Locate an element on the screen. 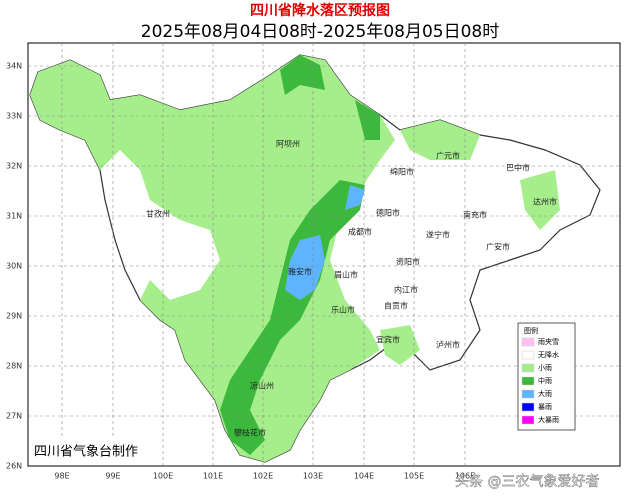 Image resolution: width=640 pixels, height=498 pixels. lat-label: 26N is located at coordinates (14, 466).